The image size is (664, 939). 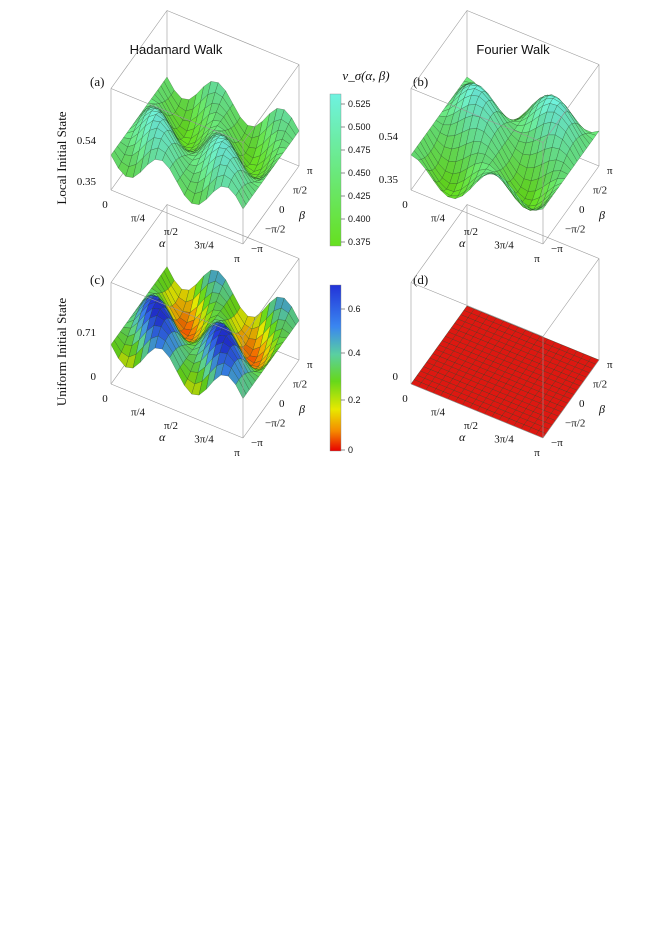 I want to click on panel-a-surface, so click(x=205, y=143).